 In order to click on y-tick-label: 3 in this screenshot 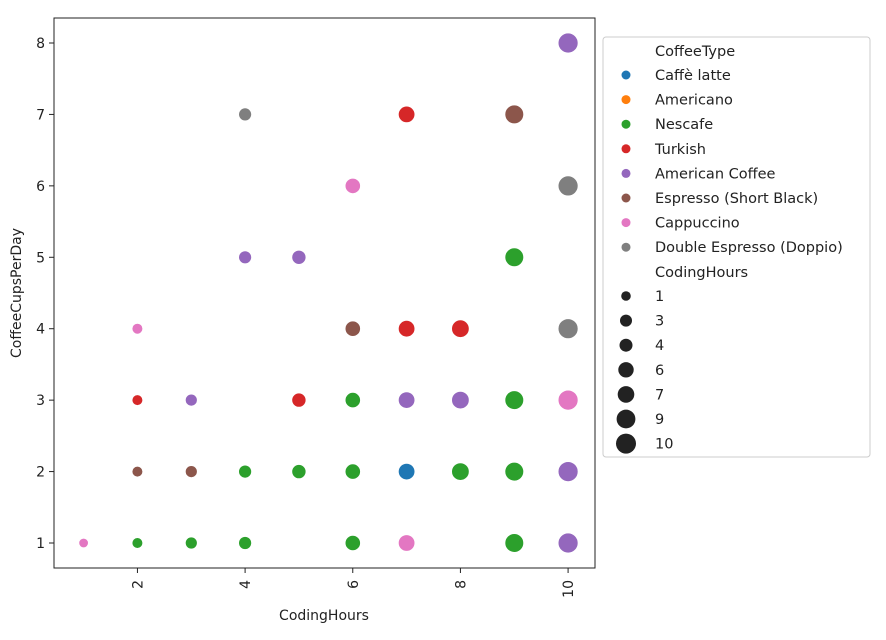, I will do `click(40, 401)`.